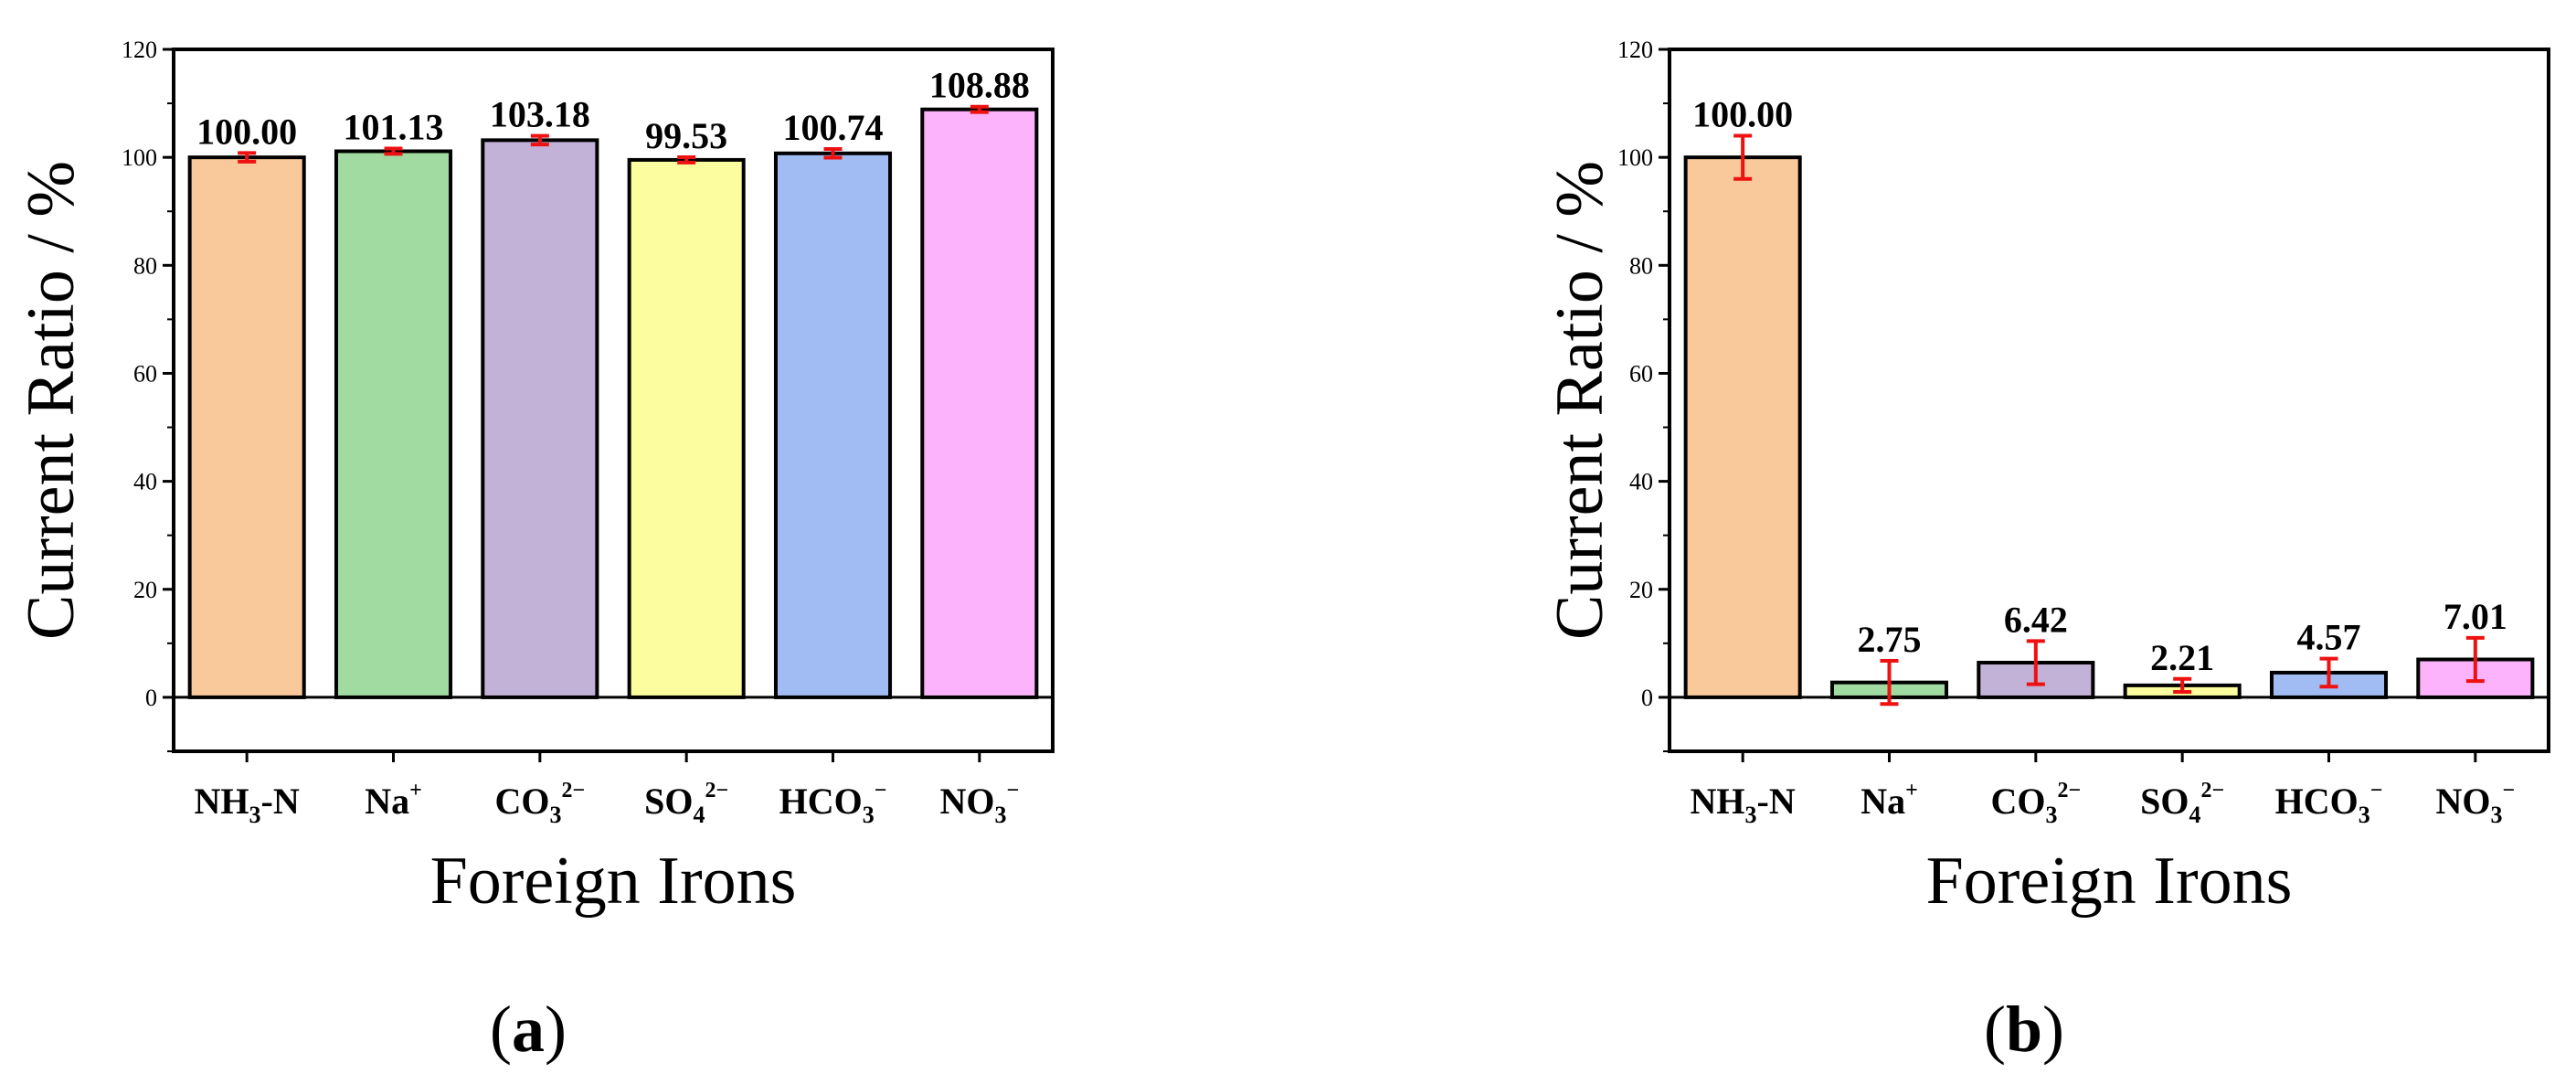  What do you see at coordinates (2182, 657) in the screenshot?
I see `data-label: 2.21` at bounding box center [2182, 657].